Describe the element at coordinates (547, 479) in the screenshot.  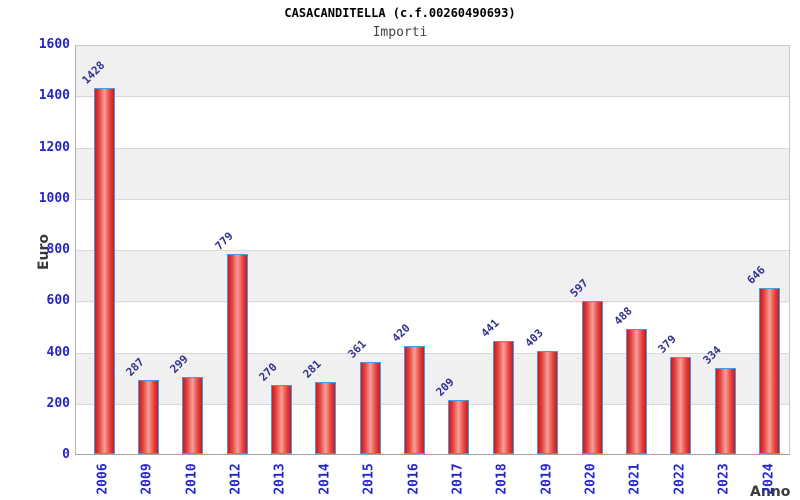
I see `x-tick-label: 2019` at that location.